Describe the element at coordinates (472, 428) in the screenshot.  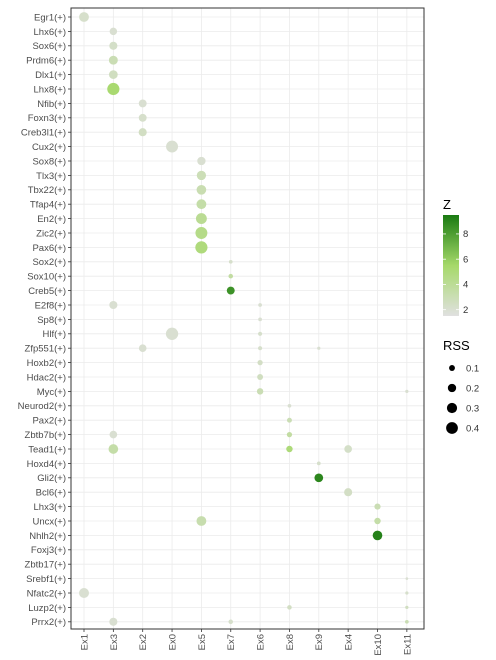
I see `size-legend-label: 0.4` at that location.